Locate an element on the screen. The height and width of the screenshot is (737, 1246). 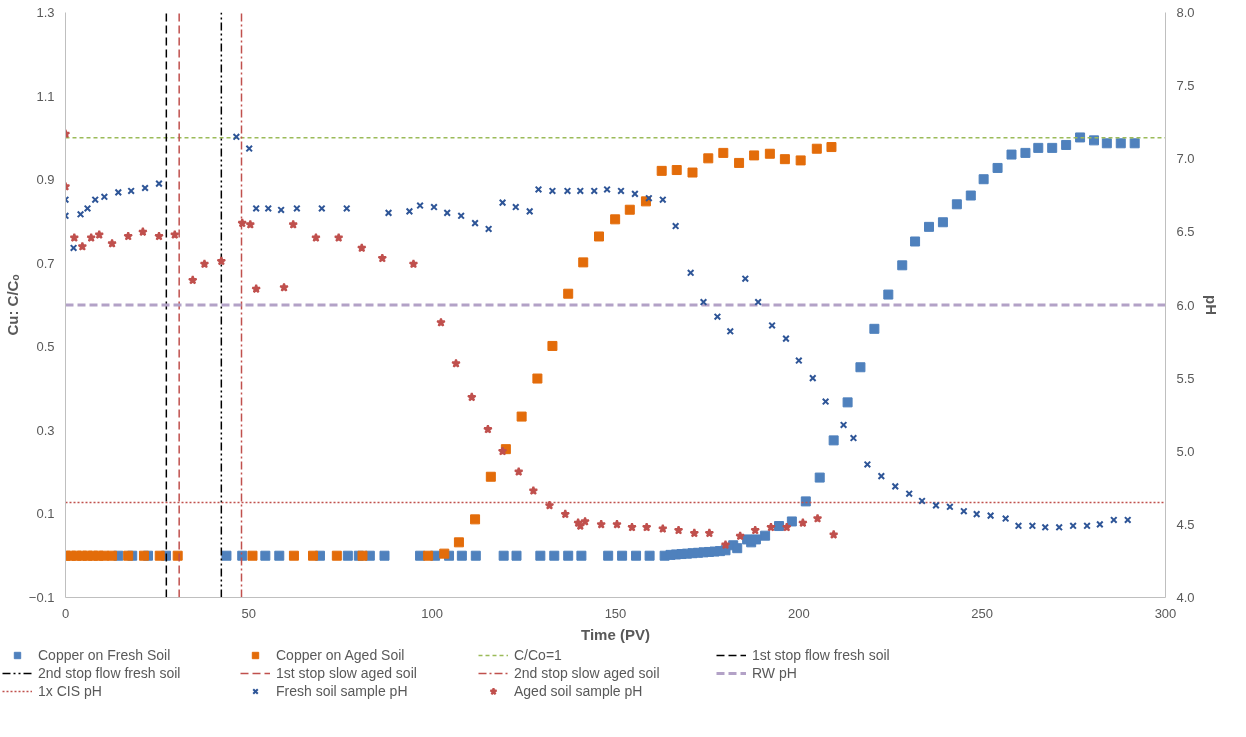
legend-label: 1st stop slow aged soil is located at coordinates (347, 673).